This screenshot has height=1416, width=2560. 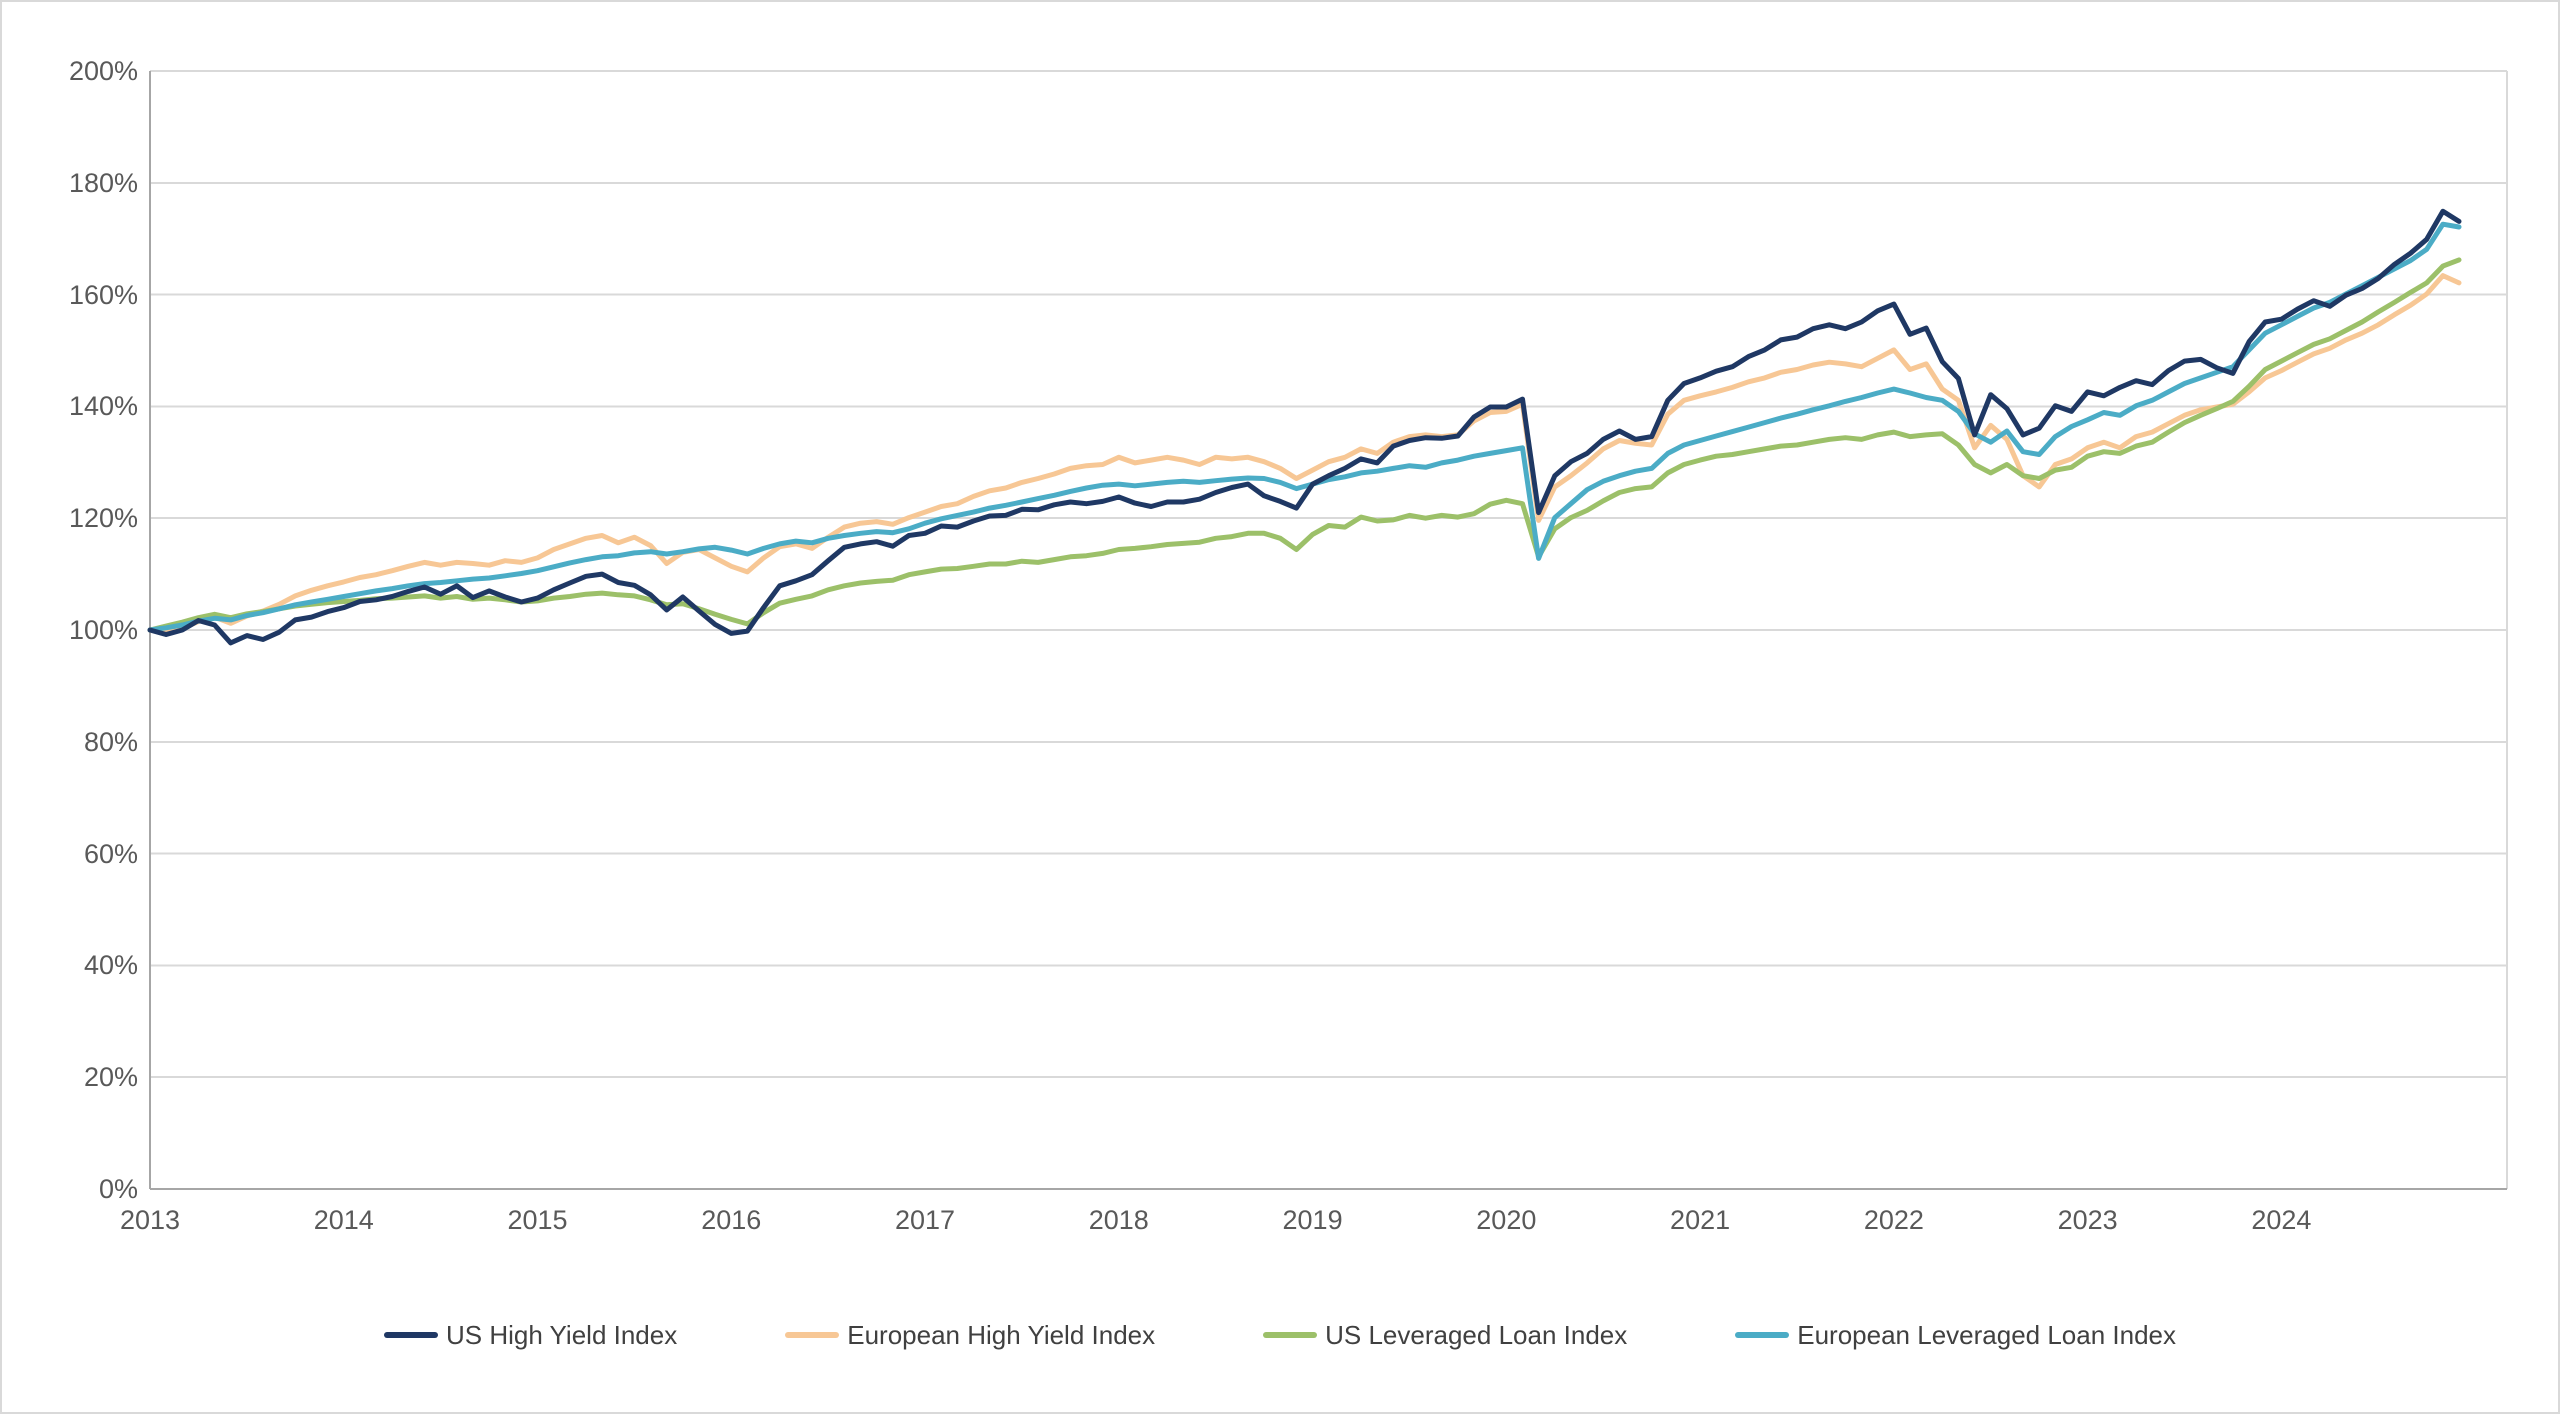 I want to click on legend-swatch-european-leveraged-loan-icon, so click(x=1762, y=1335).